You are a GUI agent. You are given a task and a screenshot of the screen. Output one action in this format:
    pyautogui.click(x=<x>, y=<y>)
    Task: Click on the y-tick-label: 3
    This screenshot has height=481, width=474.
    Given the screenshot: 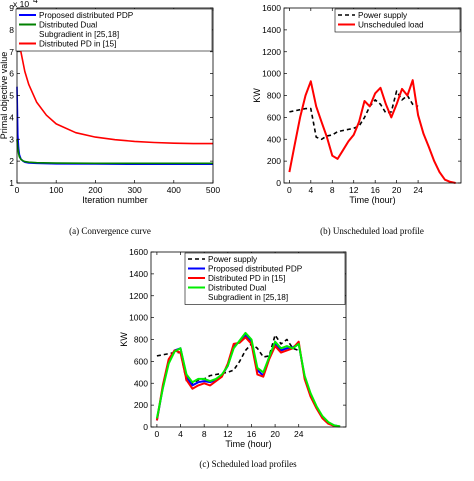 What is the action you would take?
    pyautogui.click(x=11, y=139)
    